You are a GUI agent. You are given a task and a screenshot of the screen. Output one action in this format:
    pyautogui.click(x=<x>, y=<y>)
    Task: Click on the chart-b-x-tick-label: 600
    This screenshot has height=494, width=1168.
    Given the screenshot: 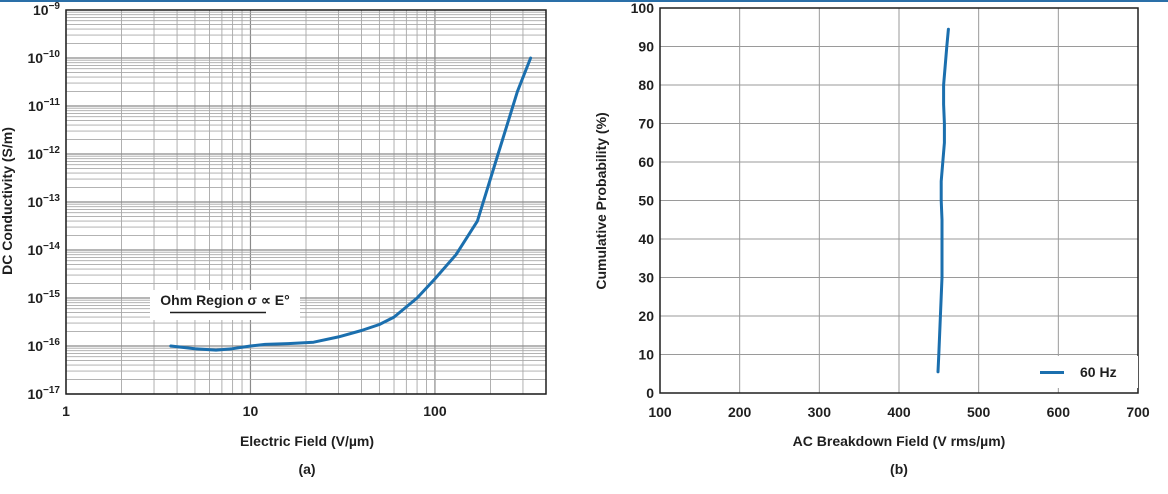 What is the action you would take?
    pyautogui.click(x=1059, y=412)
    